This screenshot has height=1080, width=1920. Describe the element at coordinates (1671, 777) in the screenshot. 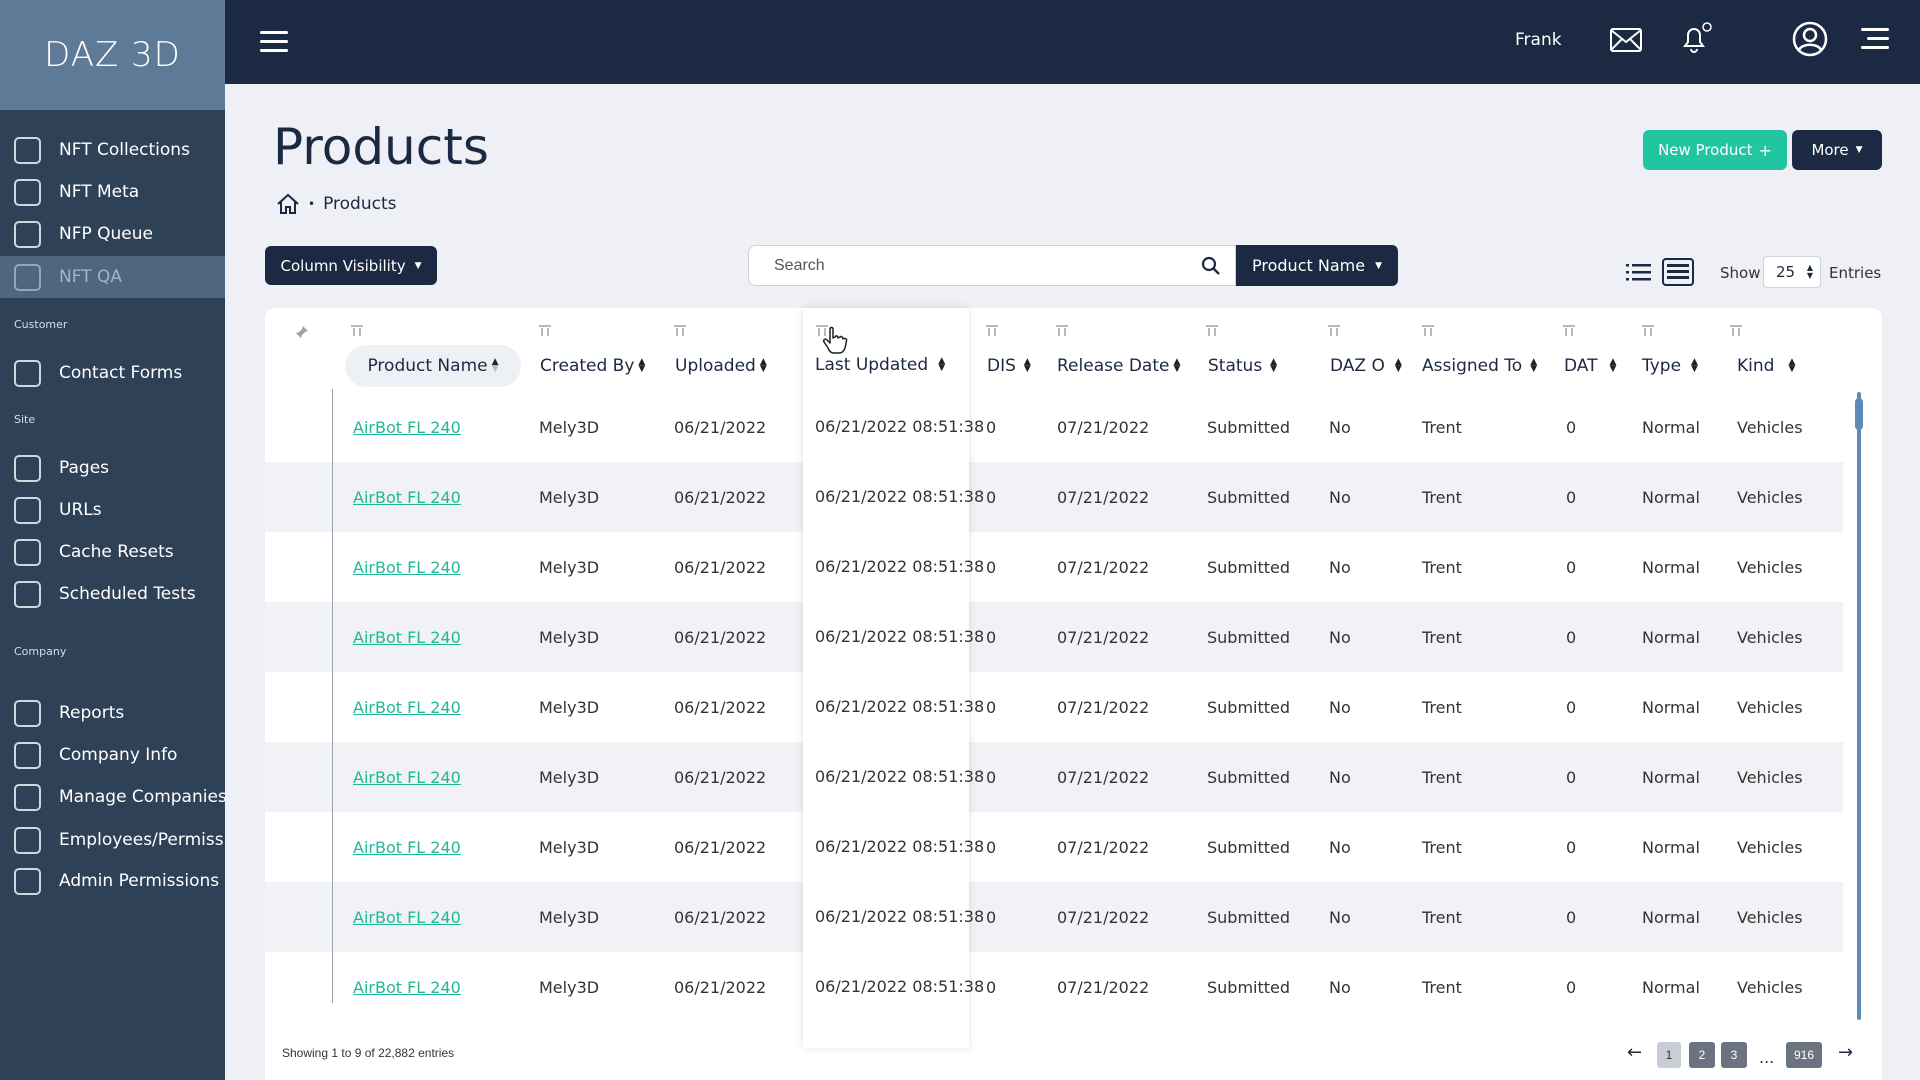

I see `cell-type: Normal` at that location.